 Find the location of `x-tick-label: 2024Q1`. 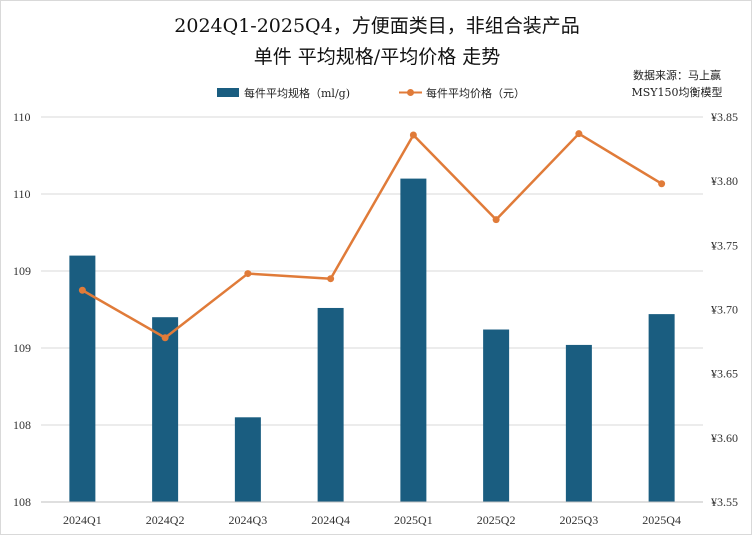

x-tick-label: 2024Q1 is located at coordinates (82, 520).